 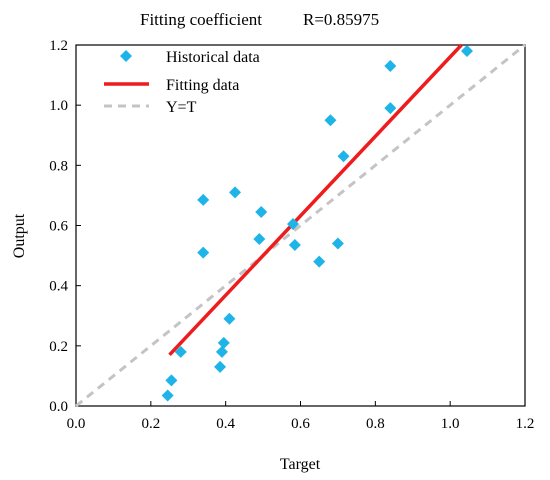 I want to click on x-tick-label: 1.2, so click(x=525, y=424).